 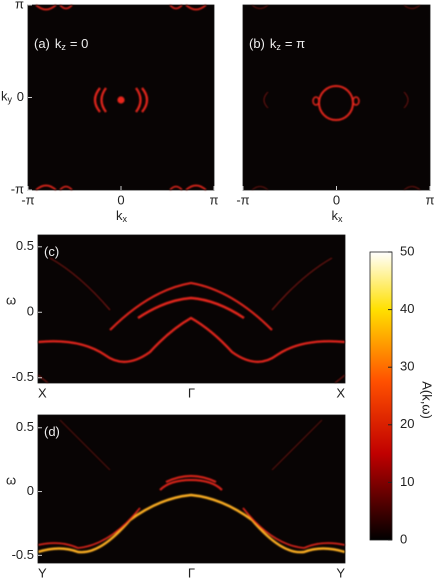 What do you see at coordinates (10, 100) in the screenshot?
I see `label-sub: y` at bounding box center [10, 100].